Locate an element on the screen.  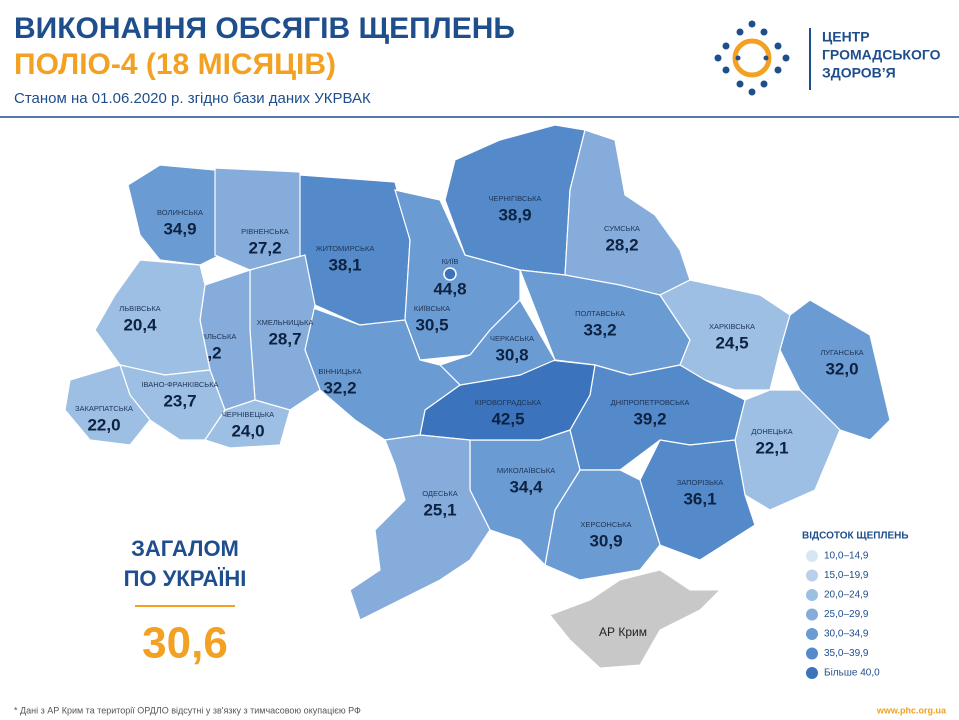
total-value: 30,6 is located at coordinates (185, 643).